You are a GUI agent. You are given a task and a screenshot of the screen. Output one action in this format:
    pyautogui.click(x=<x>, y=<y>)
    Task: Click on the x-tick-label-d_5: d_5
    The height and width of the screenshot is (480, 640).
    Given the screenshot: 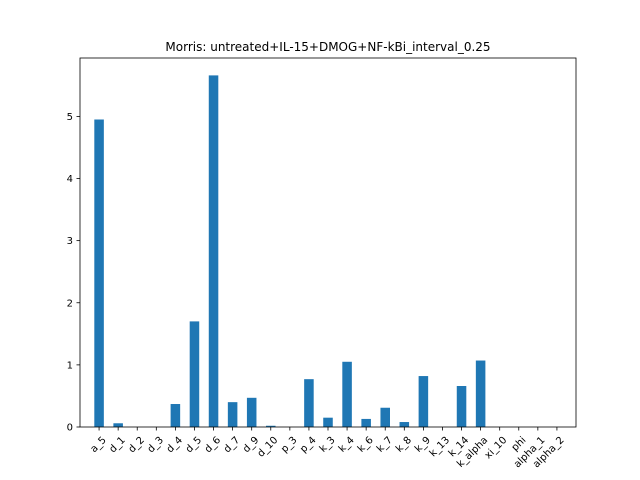 What is the action you would take?
    pyautogui.click(x=194, y=445)
    